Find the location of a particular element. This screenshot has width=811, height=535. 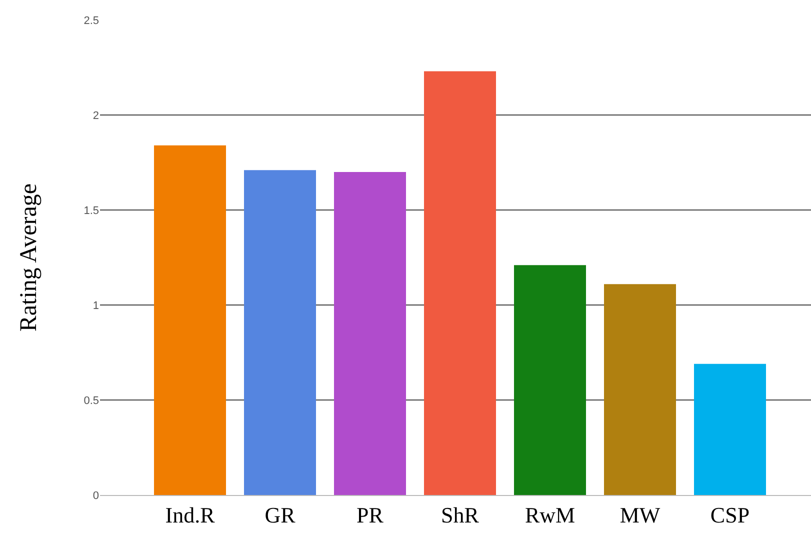

y-tick-label: 0 is located at coordinates (95, 496).